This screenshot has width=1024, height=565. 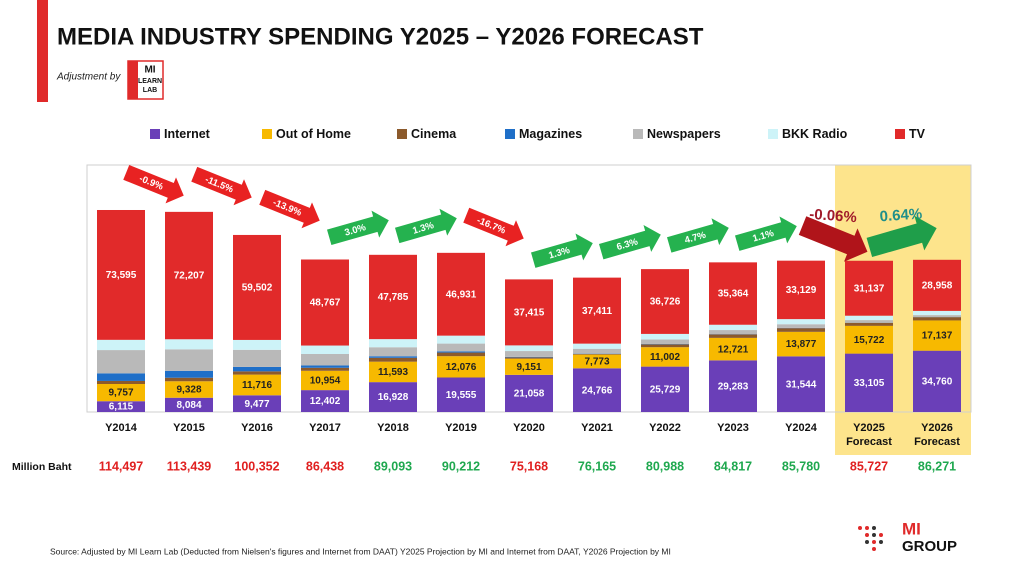 What do you see at coordinates (801, 428) in the screenshot?
I see `x-tick-label: Y2024` at bounding box center [801, 428].